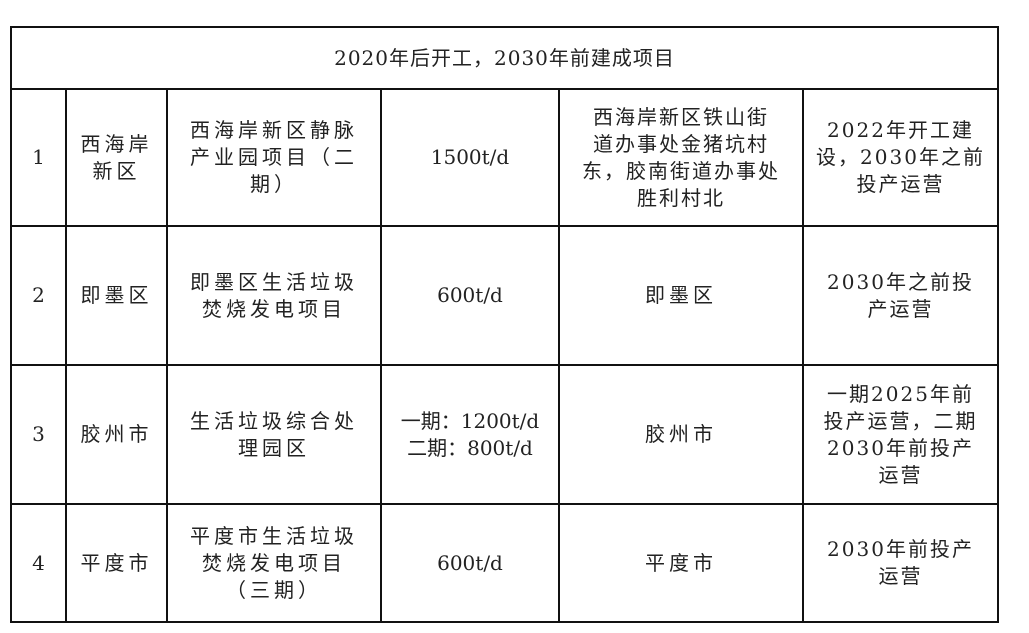  I want to click on section-title: 2020年后开工，2030年前建成项目, so click(504, 58).